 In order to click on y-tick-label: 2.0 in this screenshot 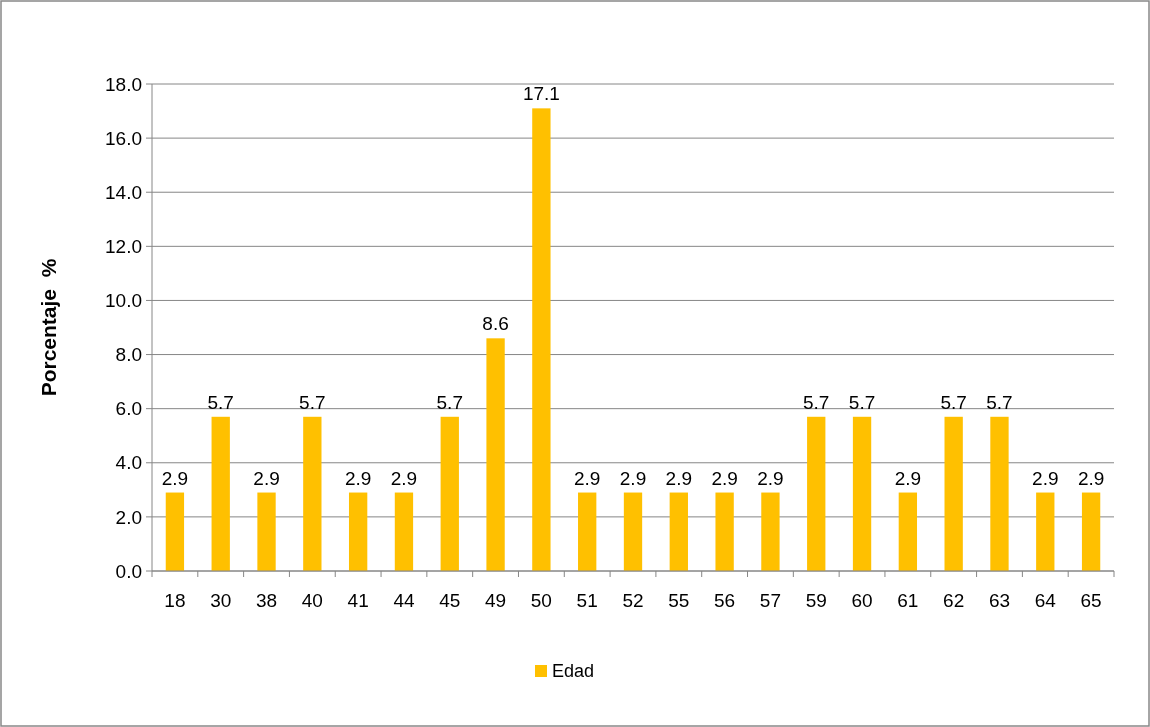, I will do `click(128, 517)`.